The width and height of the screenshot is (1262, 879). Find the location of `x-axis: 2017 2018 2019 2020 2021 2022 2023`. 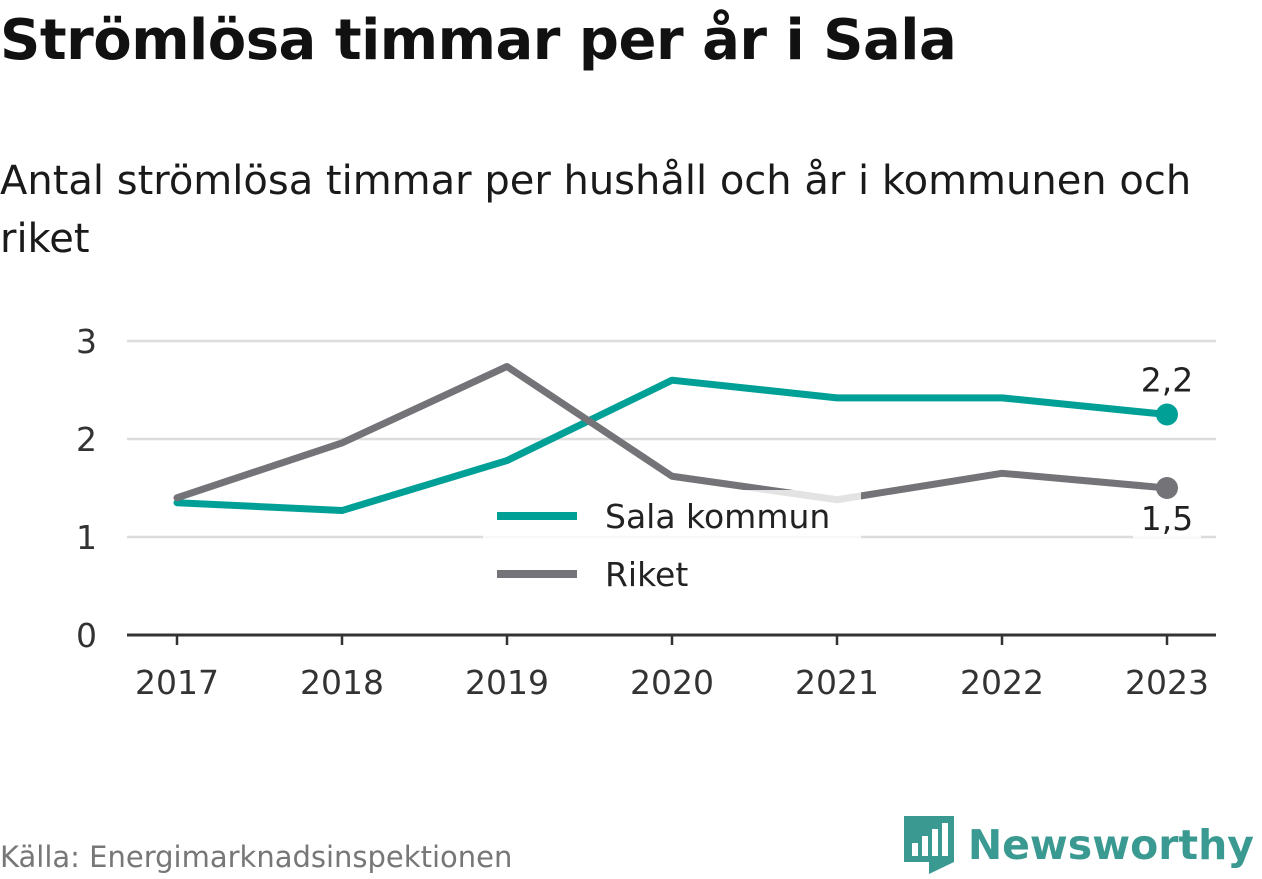

x-axis: 2017 2018 2019 2020 2021 2022 2023 is located at coordinates (671, 667).